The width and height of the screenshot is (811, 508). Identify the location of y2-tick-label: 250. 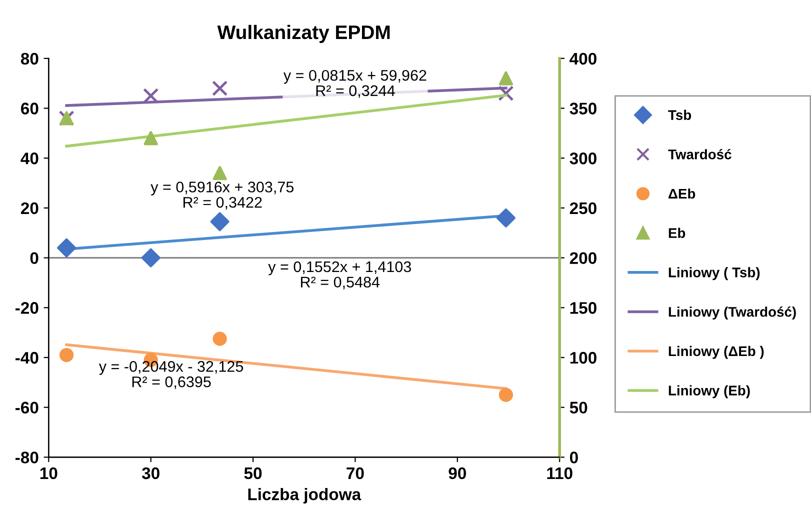
(583, 208).